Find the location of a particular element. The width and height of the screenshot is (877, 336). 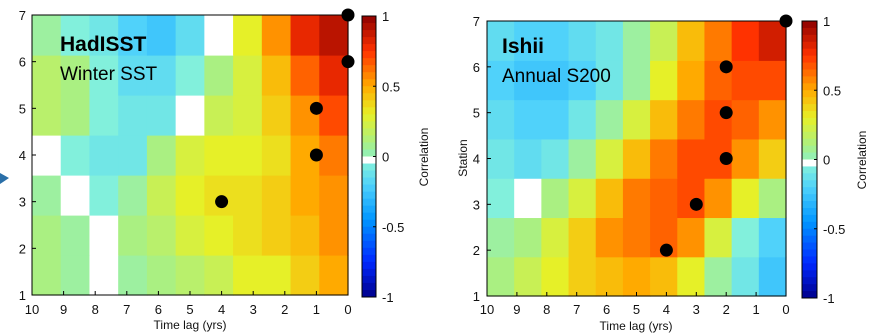

y-tick-label: 2 is located at coordinates (476, 250).